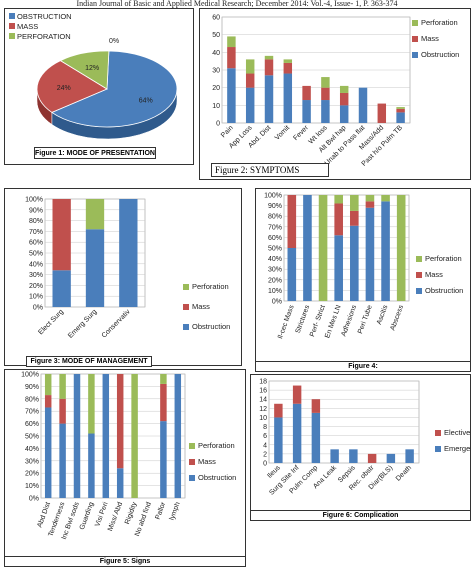 The width and height of the screenshot is (474, 567). I want to click on y-tick-label: 20, so click(216, 88).